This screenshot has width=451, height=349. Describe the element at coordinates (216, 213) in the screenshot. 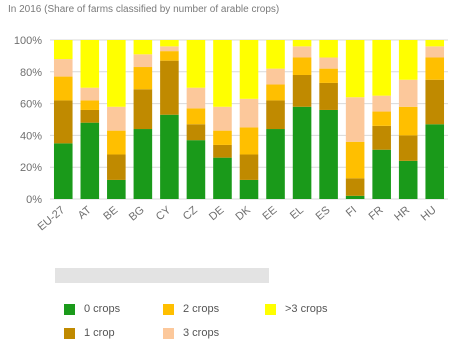

I see `x-tick-label: DE` at that location.